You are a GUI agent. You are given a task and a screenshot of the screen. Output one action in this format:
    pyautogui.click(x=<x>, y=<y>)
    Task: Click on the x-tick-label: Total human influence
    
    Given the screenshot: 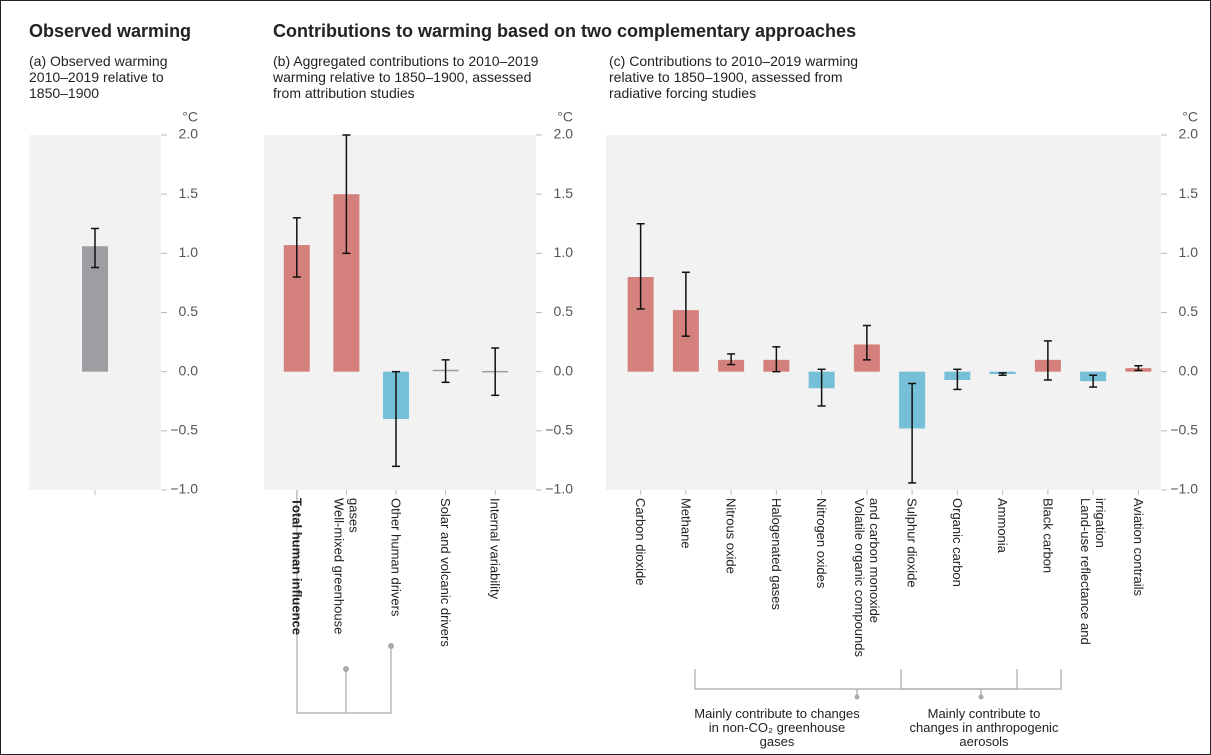 What is the action you would take?
    pyautogui.click(x=297, y=566)
    